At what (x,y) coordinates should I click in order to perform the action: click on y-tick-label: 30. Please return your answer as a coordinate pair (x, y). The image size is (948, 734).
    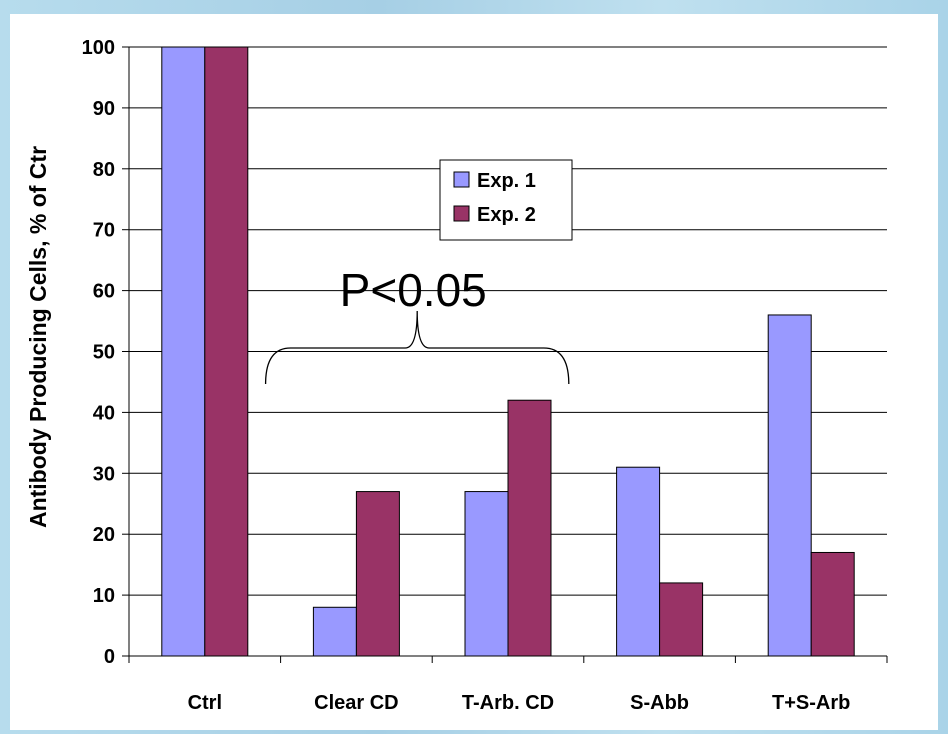
    Looking at the image, I should click on (104, 474).